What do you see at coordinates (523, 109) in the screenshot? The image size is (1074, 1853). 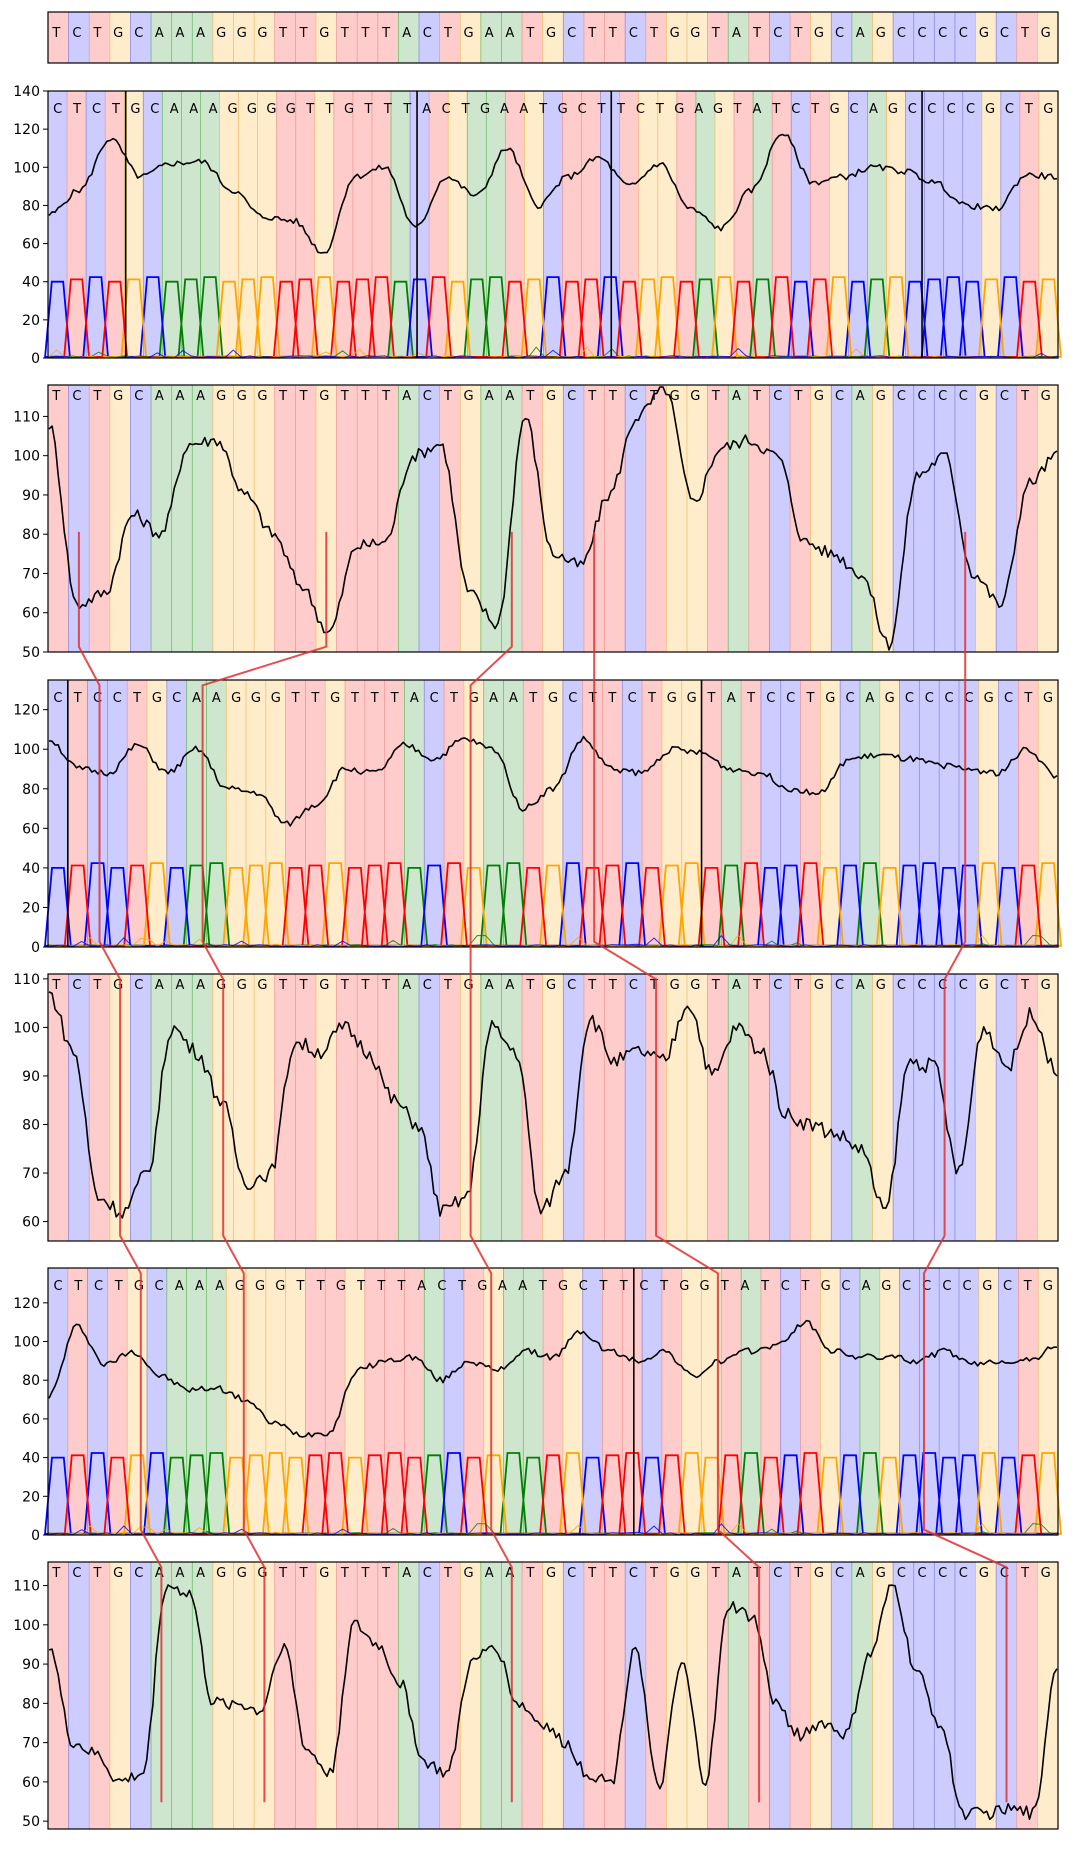 I see `read-base-label: A` at bounding box center [523, 109].